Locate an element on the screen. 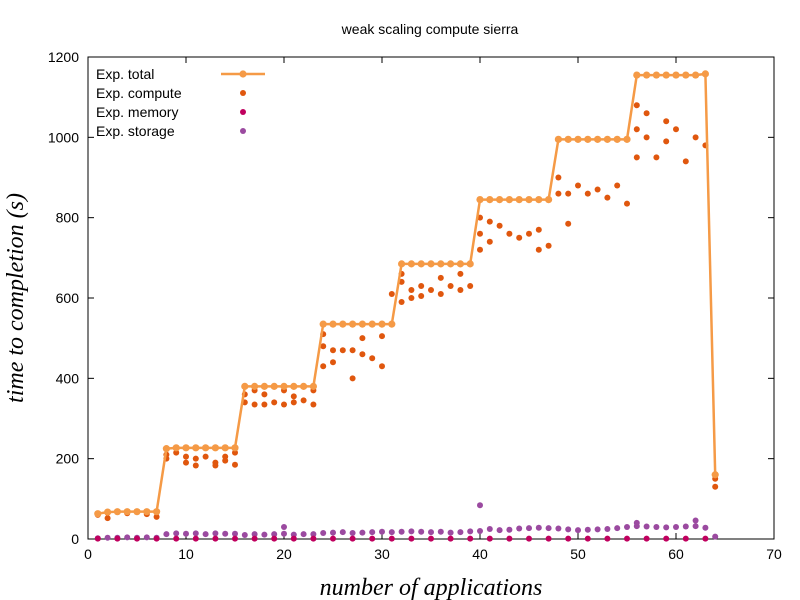  y-tick-label: 1000 is located at coordinates (63, 137).